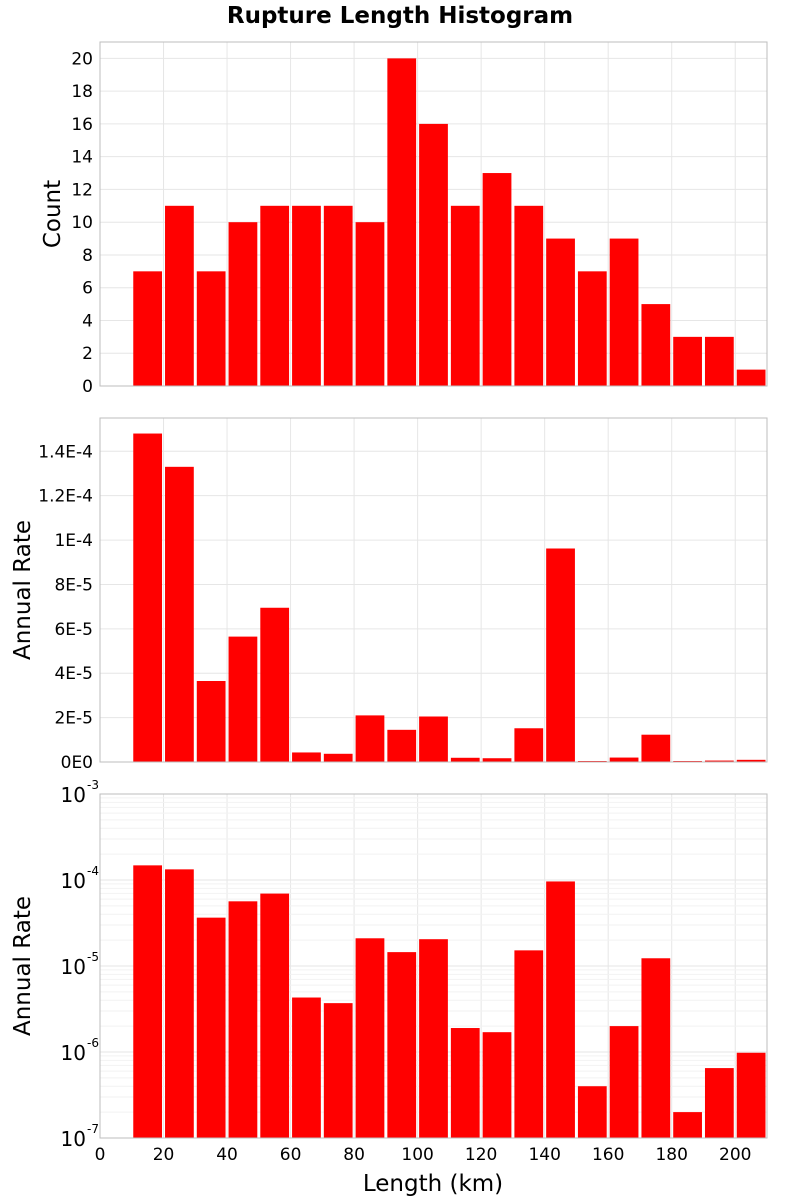  I want to click on y-tick-label: 1E-4, so click(73, 541).